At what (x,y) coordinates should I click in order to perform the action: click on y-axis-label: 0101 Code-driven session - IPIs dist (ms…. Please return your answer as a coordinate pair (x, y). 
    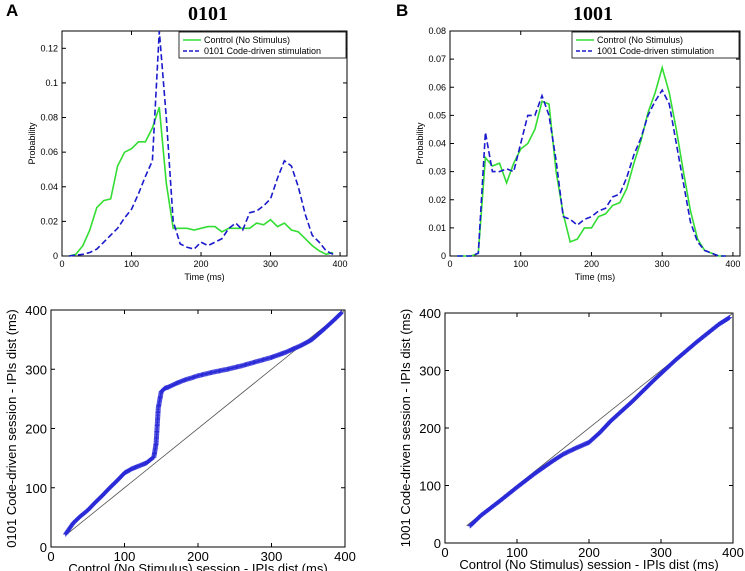
    Looking at the image, I should click on (11, 428).